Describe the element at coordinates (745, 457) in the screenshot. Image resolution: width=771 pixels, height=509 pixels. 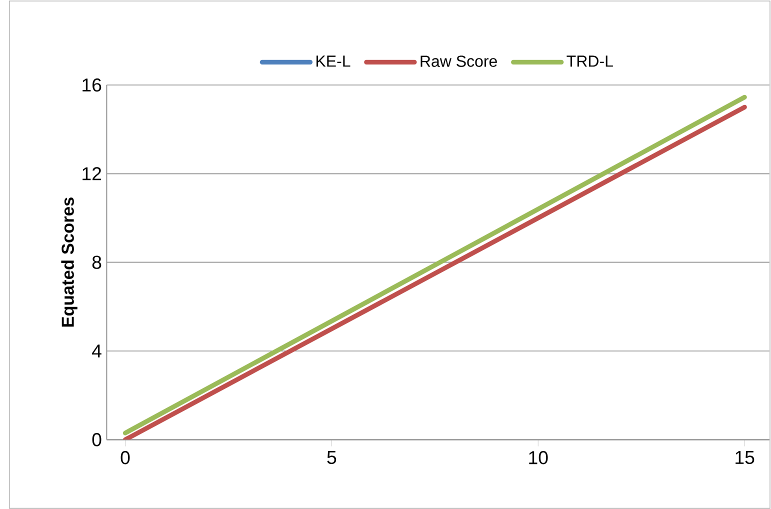
I see `x-tick-label: 15` at that location.